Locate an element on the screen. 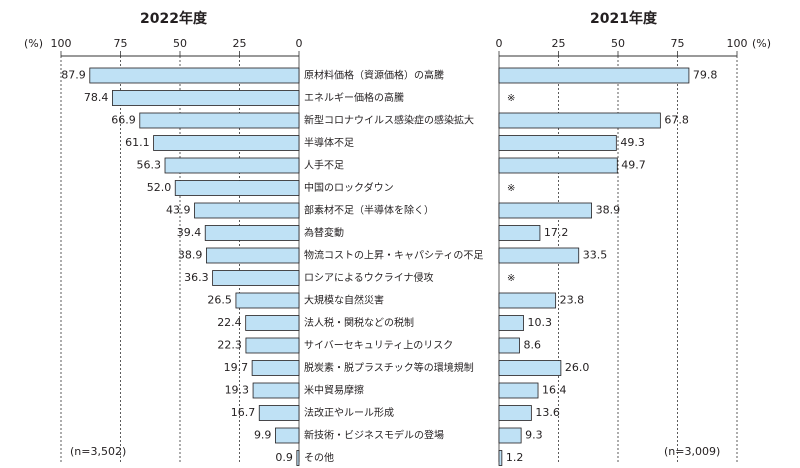  data-label-2022: 56.3 is located at coordinates (149, 165).